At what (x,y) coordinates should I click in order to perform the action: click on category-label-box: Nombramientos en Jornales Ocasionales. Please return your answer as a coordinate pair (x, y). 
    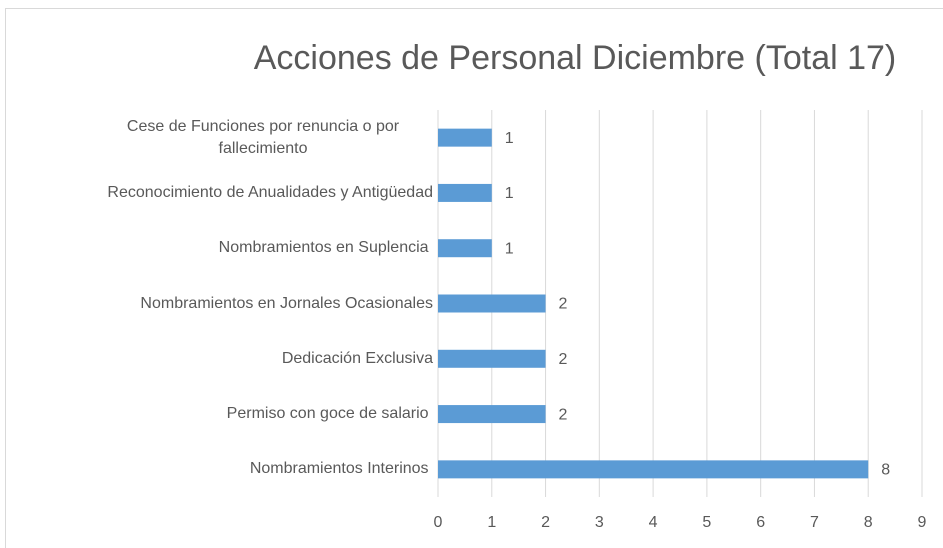
    Looking at the image, I should click on (218, 304).